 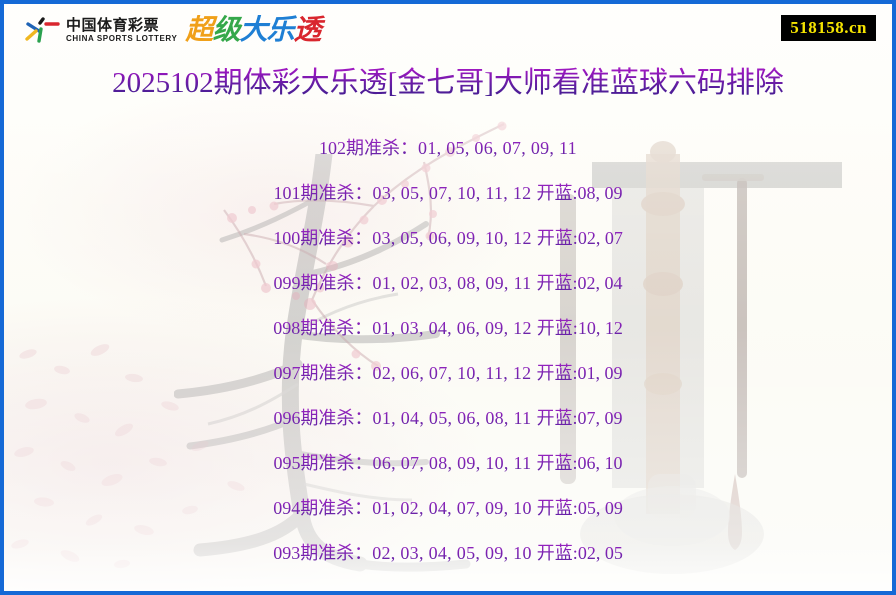 I want to click on daletou-char-1: 超, so click(x=199, y=29).